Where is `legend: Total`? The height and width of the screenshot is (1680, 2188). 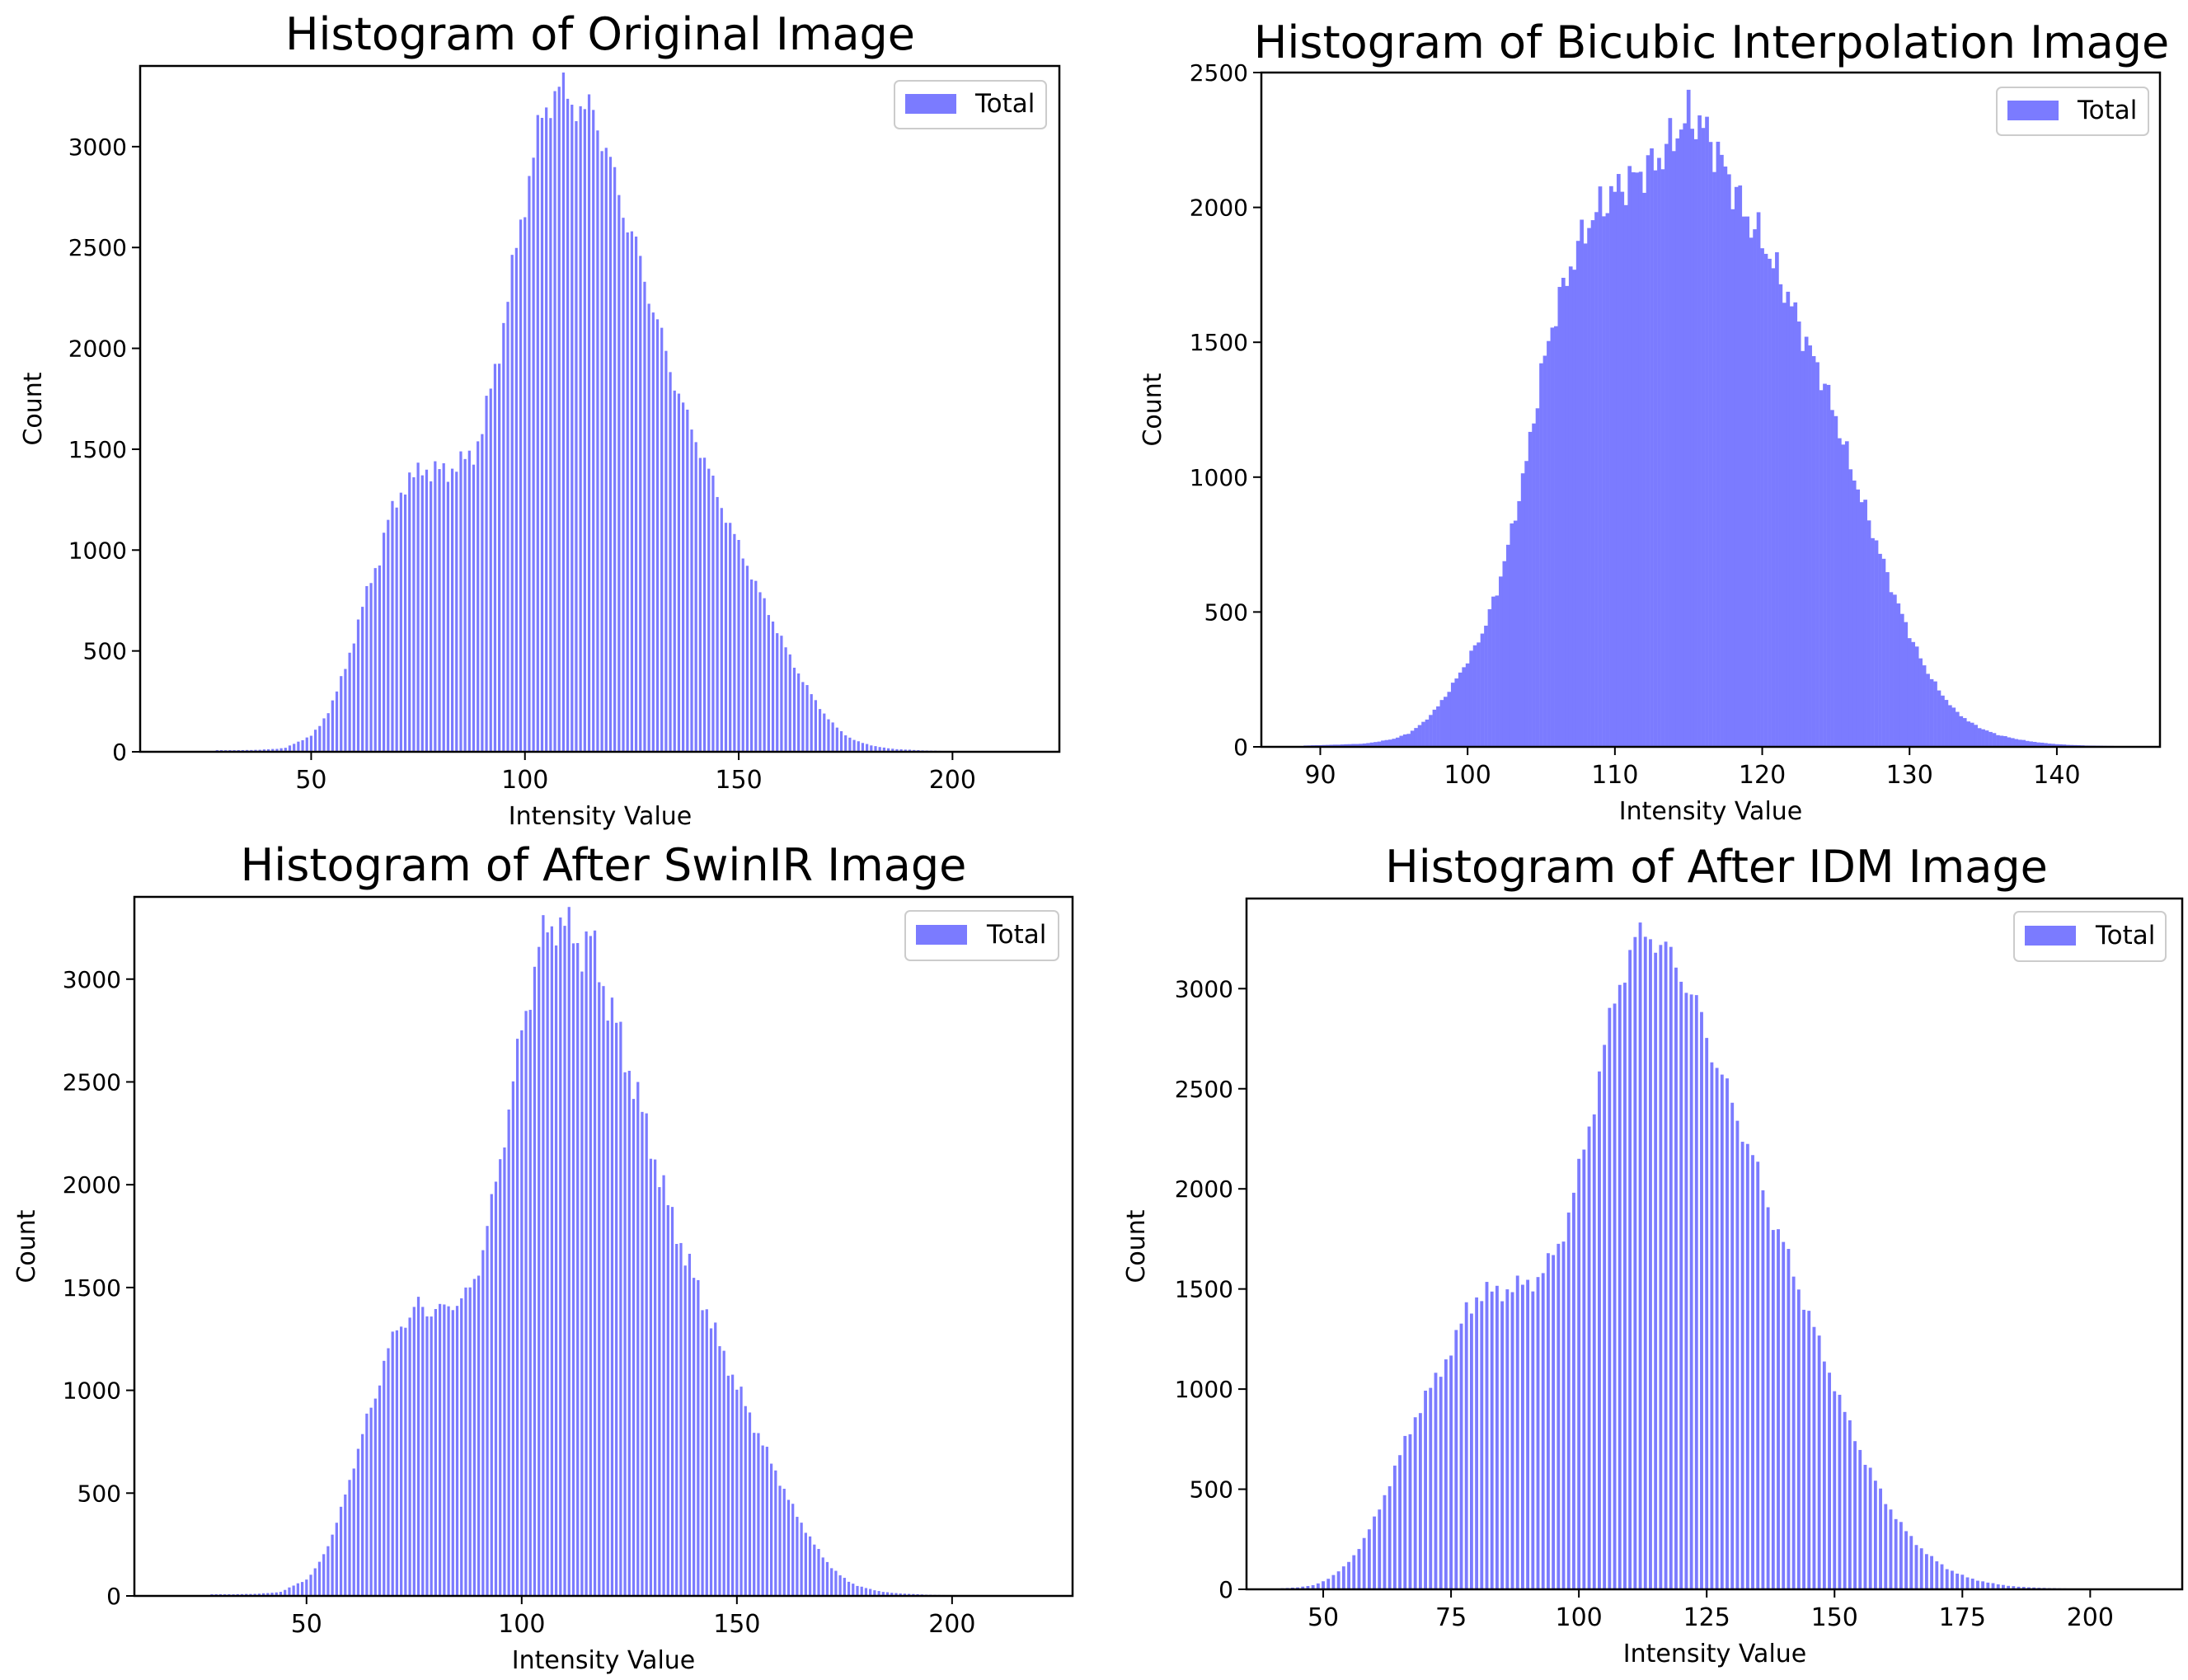 legend: Total is located at coordinates (970, 104).